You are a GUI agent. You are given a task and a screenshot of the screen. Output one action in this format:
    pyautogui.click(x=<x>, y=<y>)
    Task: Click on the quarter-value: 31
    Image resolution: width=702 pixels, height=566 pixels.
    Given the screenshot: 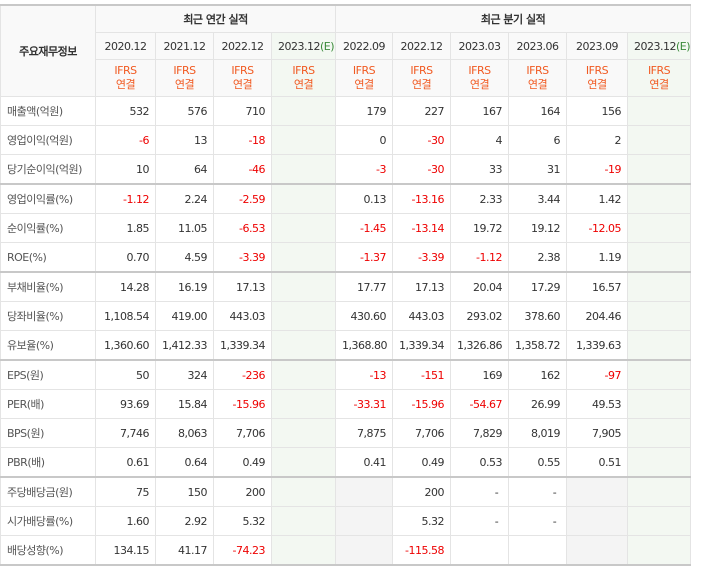 What is the action you would take?
    pyautogui.click(x=538, y=169)
    